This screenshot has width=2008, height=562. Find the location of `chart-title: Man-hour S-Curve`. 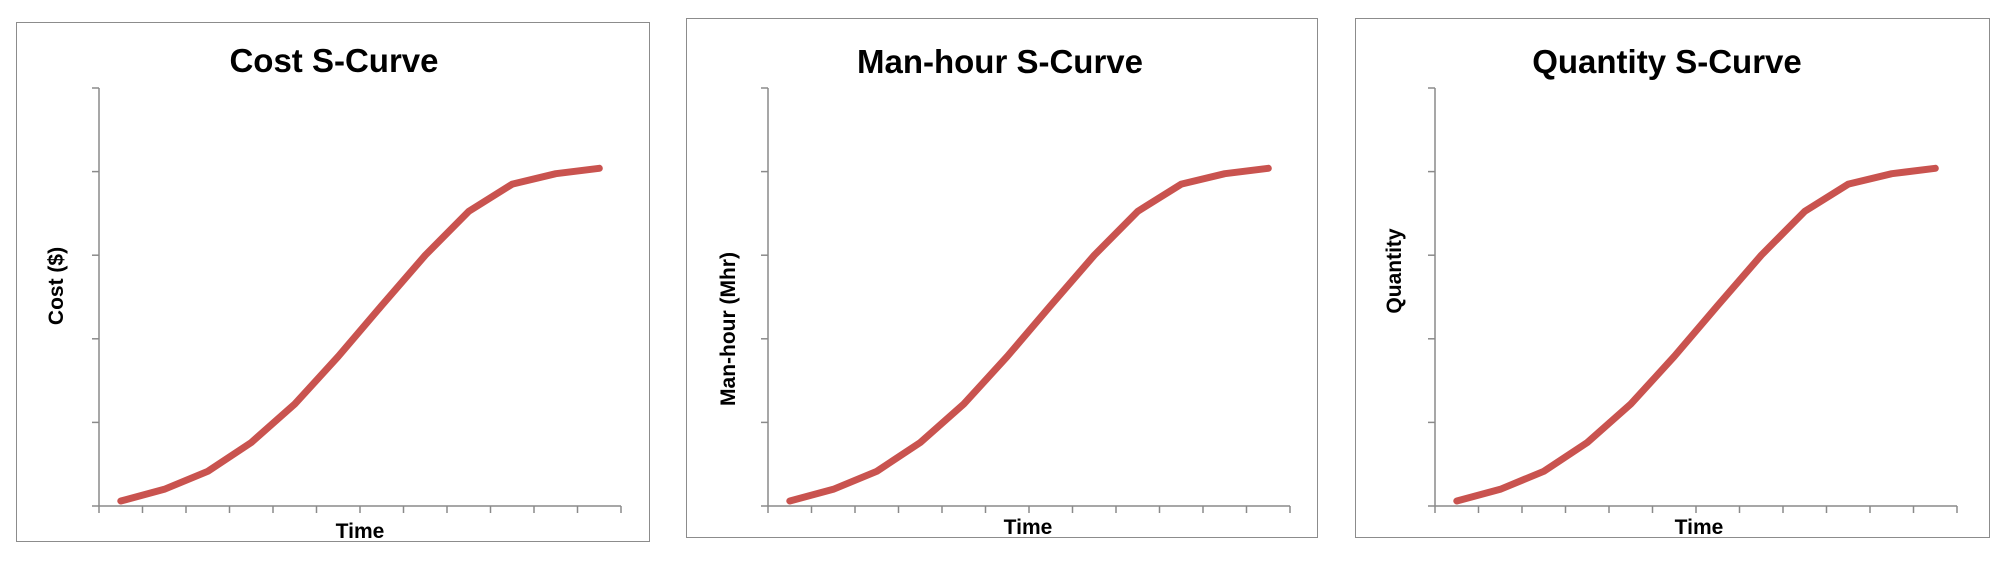

chart-title: Man-hour S-Curve is located at coordinates (1000, 61).